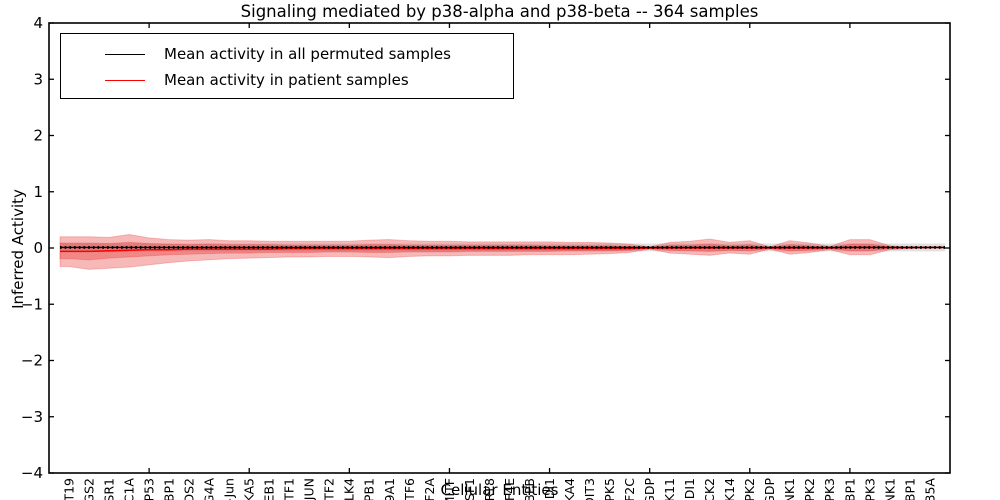  I want to click on x-category-label: RAB5/GDP, so click(769, 489).